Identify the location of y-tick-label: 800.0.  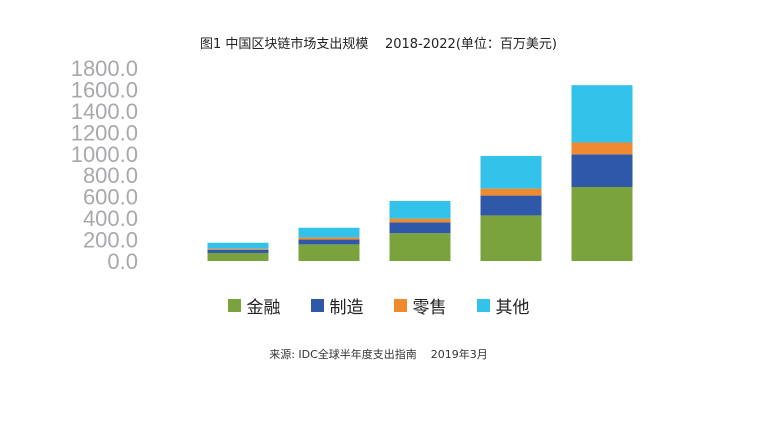
(110, 175).